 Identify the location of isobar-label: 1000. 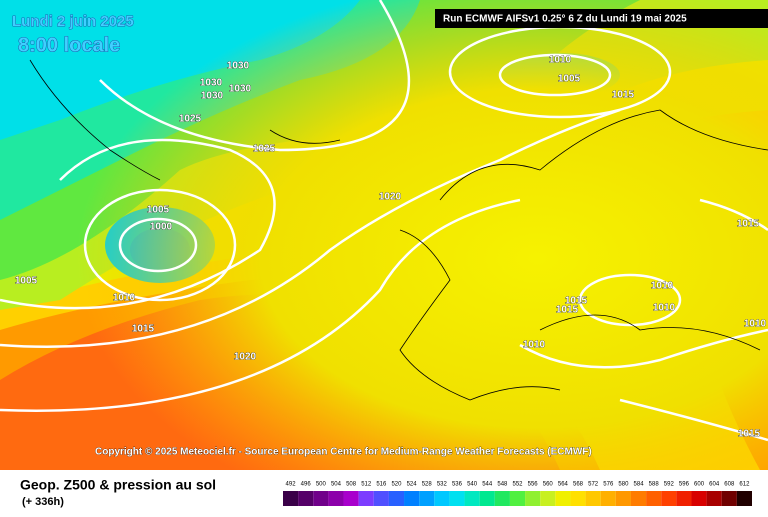
(161, 227).